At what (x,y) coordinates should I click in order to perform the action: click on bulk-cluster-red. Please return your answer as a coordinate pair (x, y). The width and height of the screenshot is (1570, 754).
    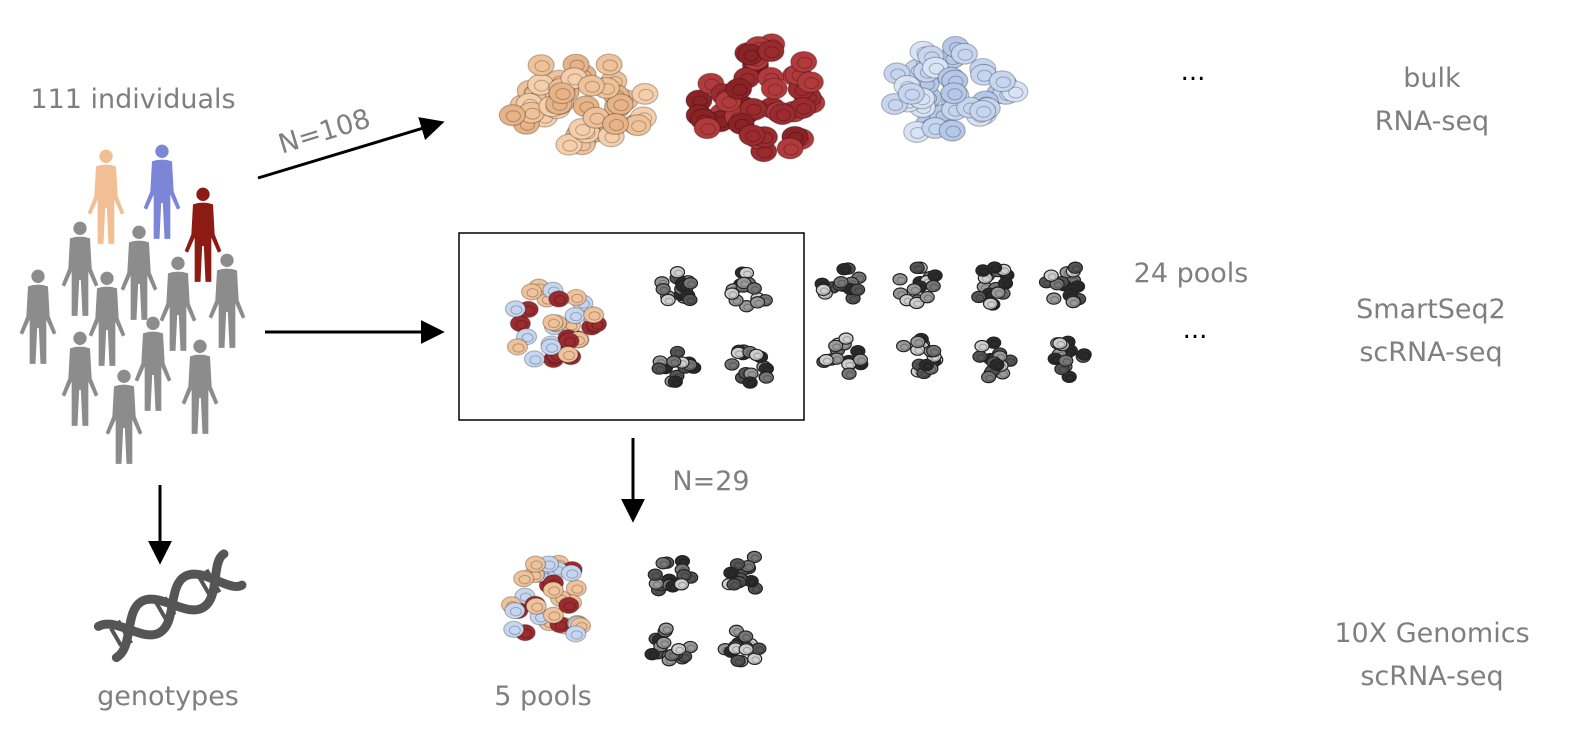
    Looking at the image, I should click on (755, 98).